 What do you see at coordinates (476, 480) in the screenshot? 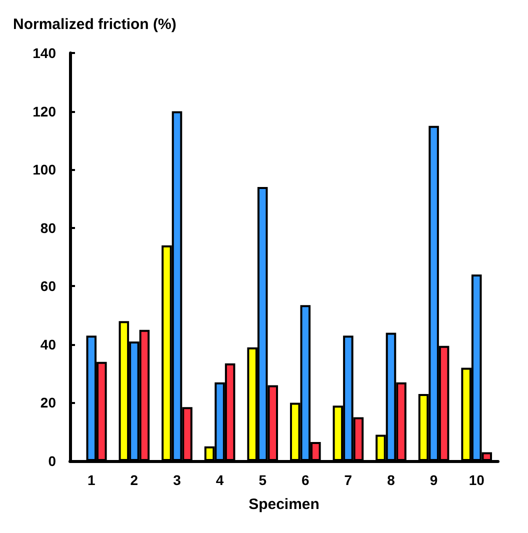
I see `x-tick-label: 10` at bounding box center [476, 480].